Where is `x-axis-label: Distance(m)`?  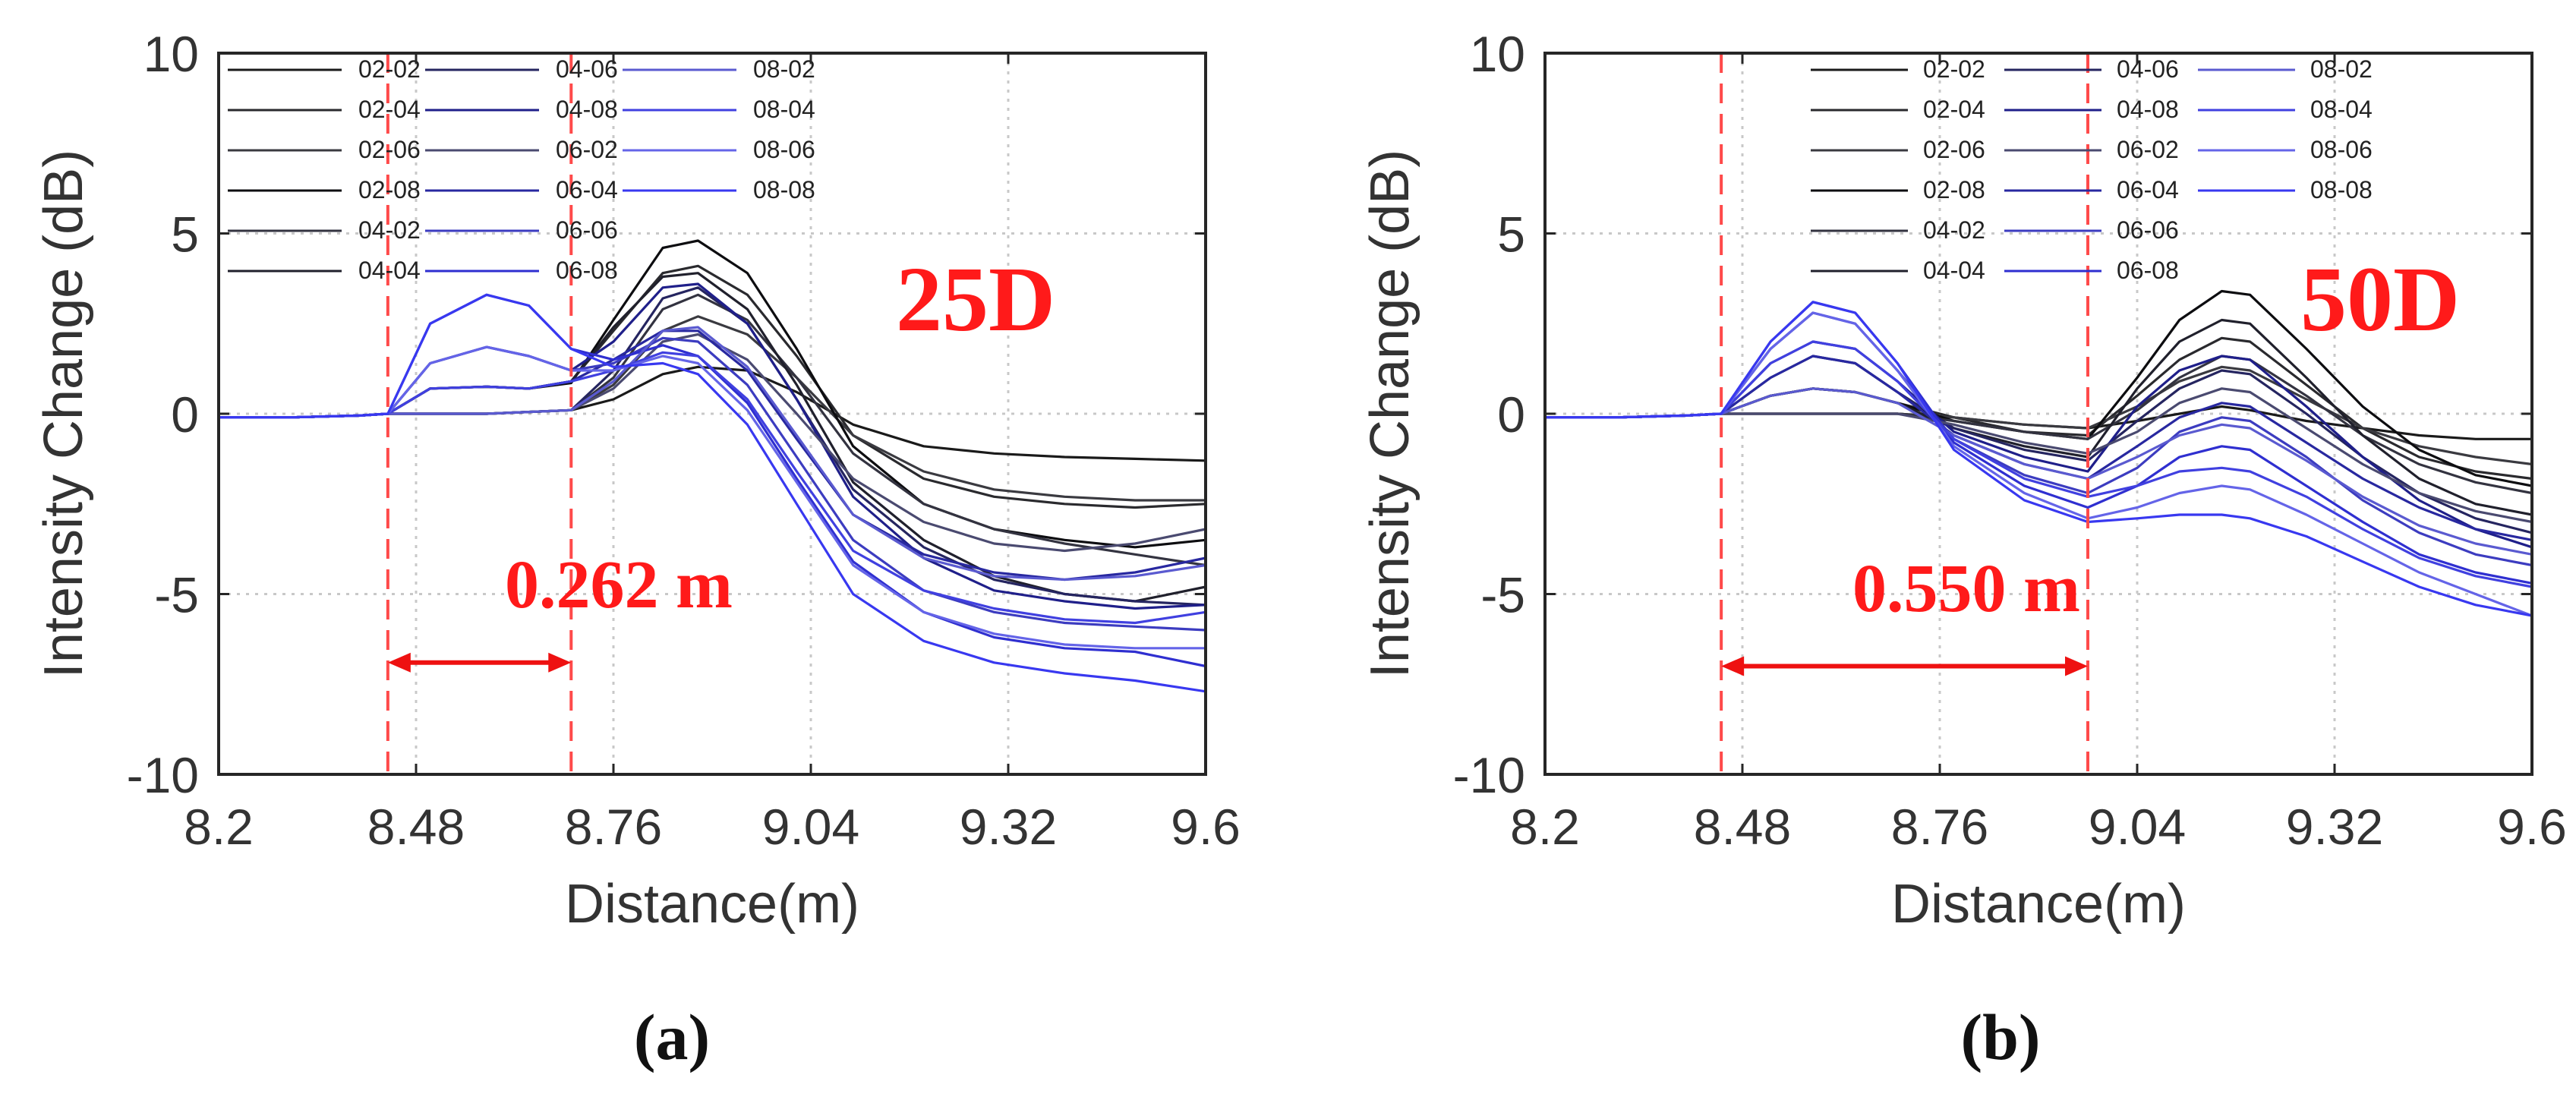
x-axis-label: Distance(m) is located at coordinates (2038, 905).